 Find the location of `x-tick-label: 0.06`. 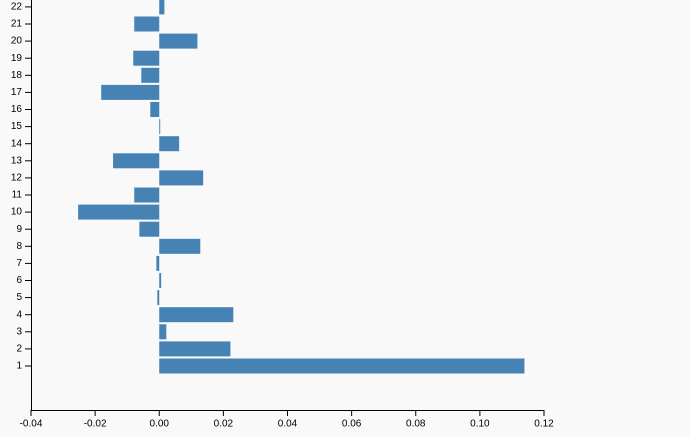

x-tick-label: 0.06 is located at coordinates (352, 424).